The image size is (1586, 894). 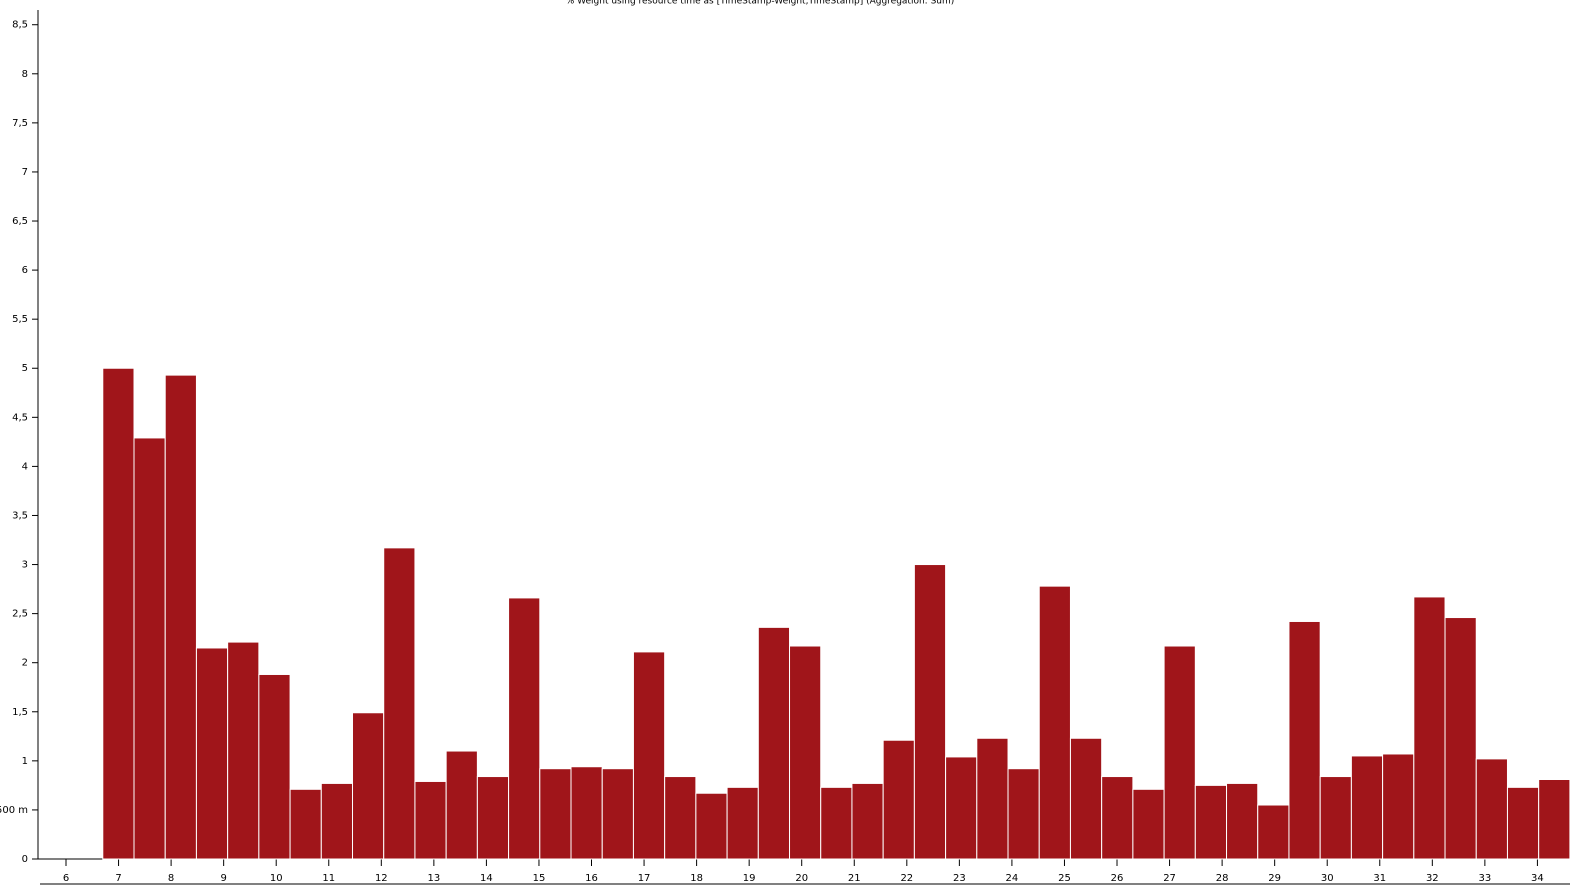 What do you see at coordinates (25, 663) in the screenshot?
I see `y-tick-label: 2` at bounding box center [25, 663].